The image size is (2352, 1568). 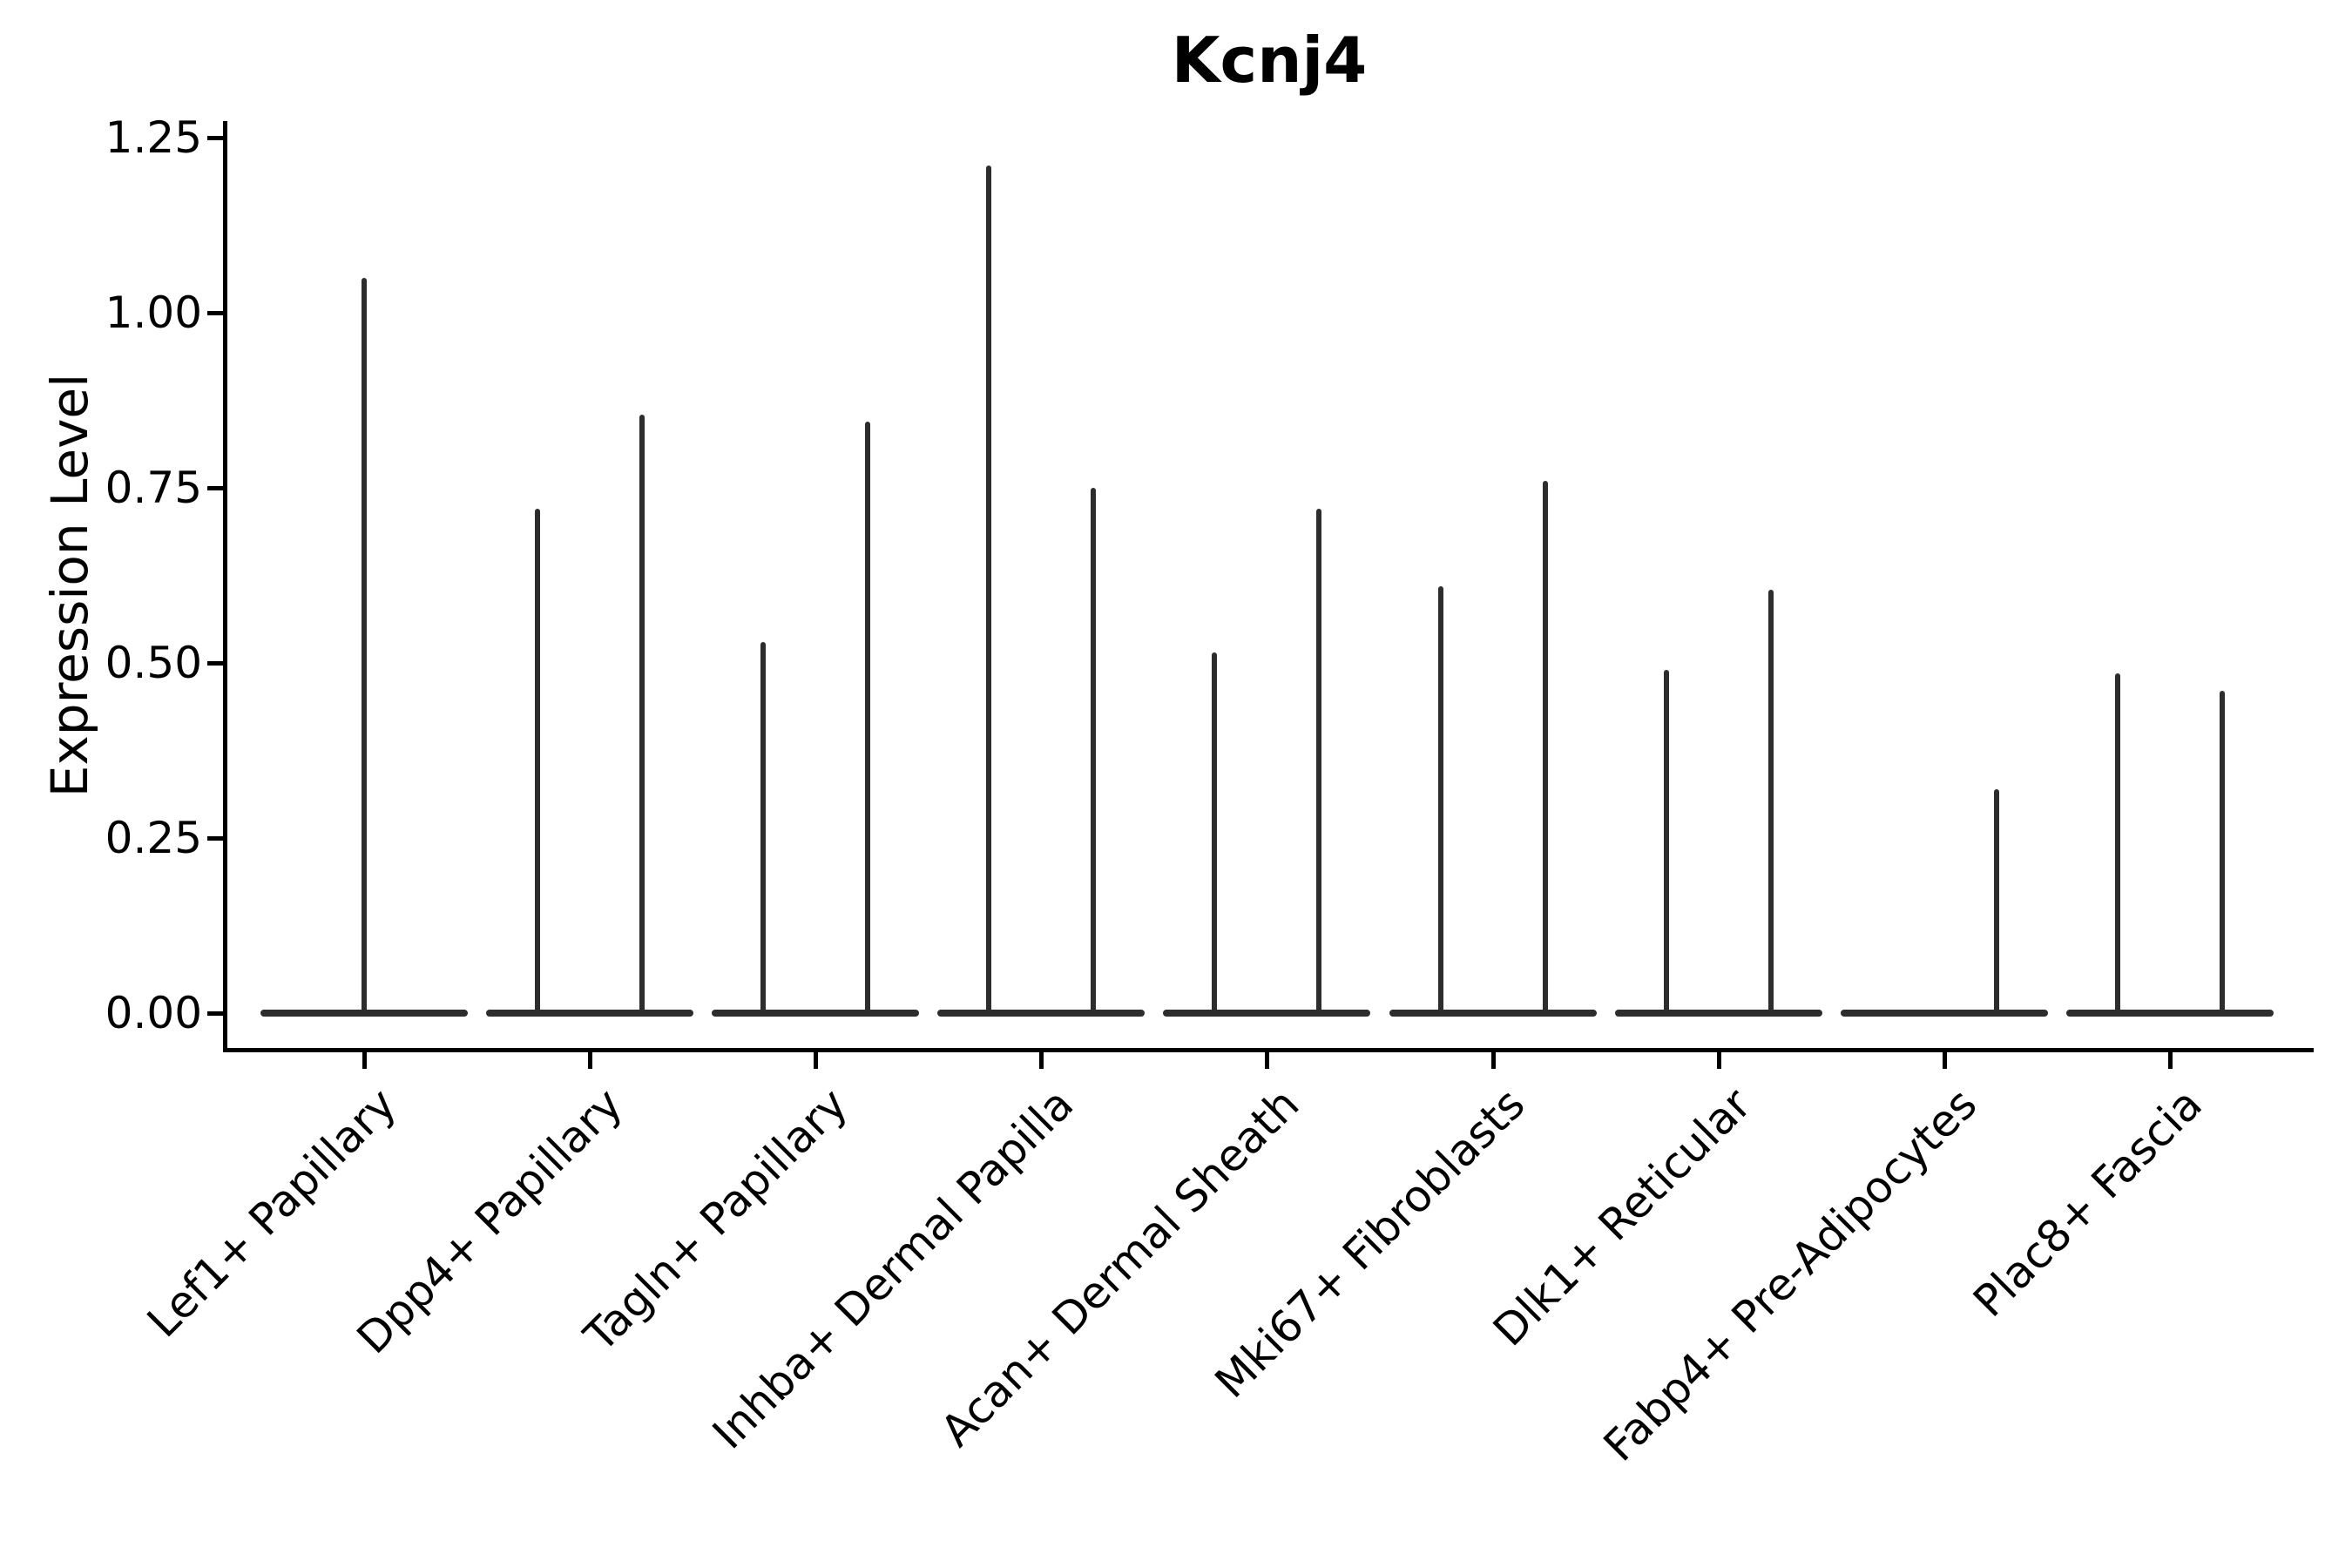 What do you see at coordinates (153, 488) in the screenshot?
I see `y-tick-label: 0.75` at bounding box center [153, 488].